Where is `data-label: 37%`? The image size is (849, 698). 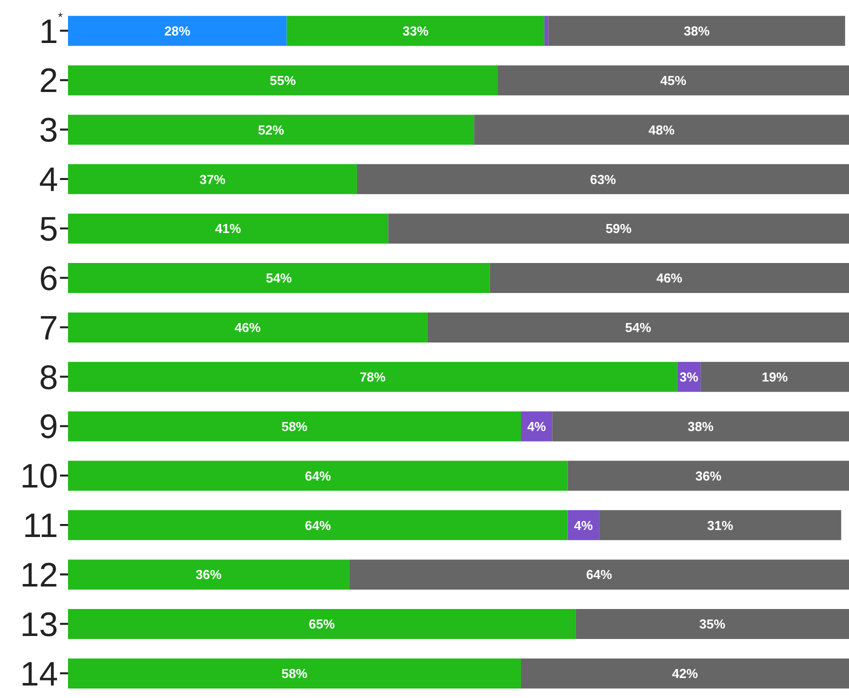 data-label: 37% is located at coordinates (212, 179).